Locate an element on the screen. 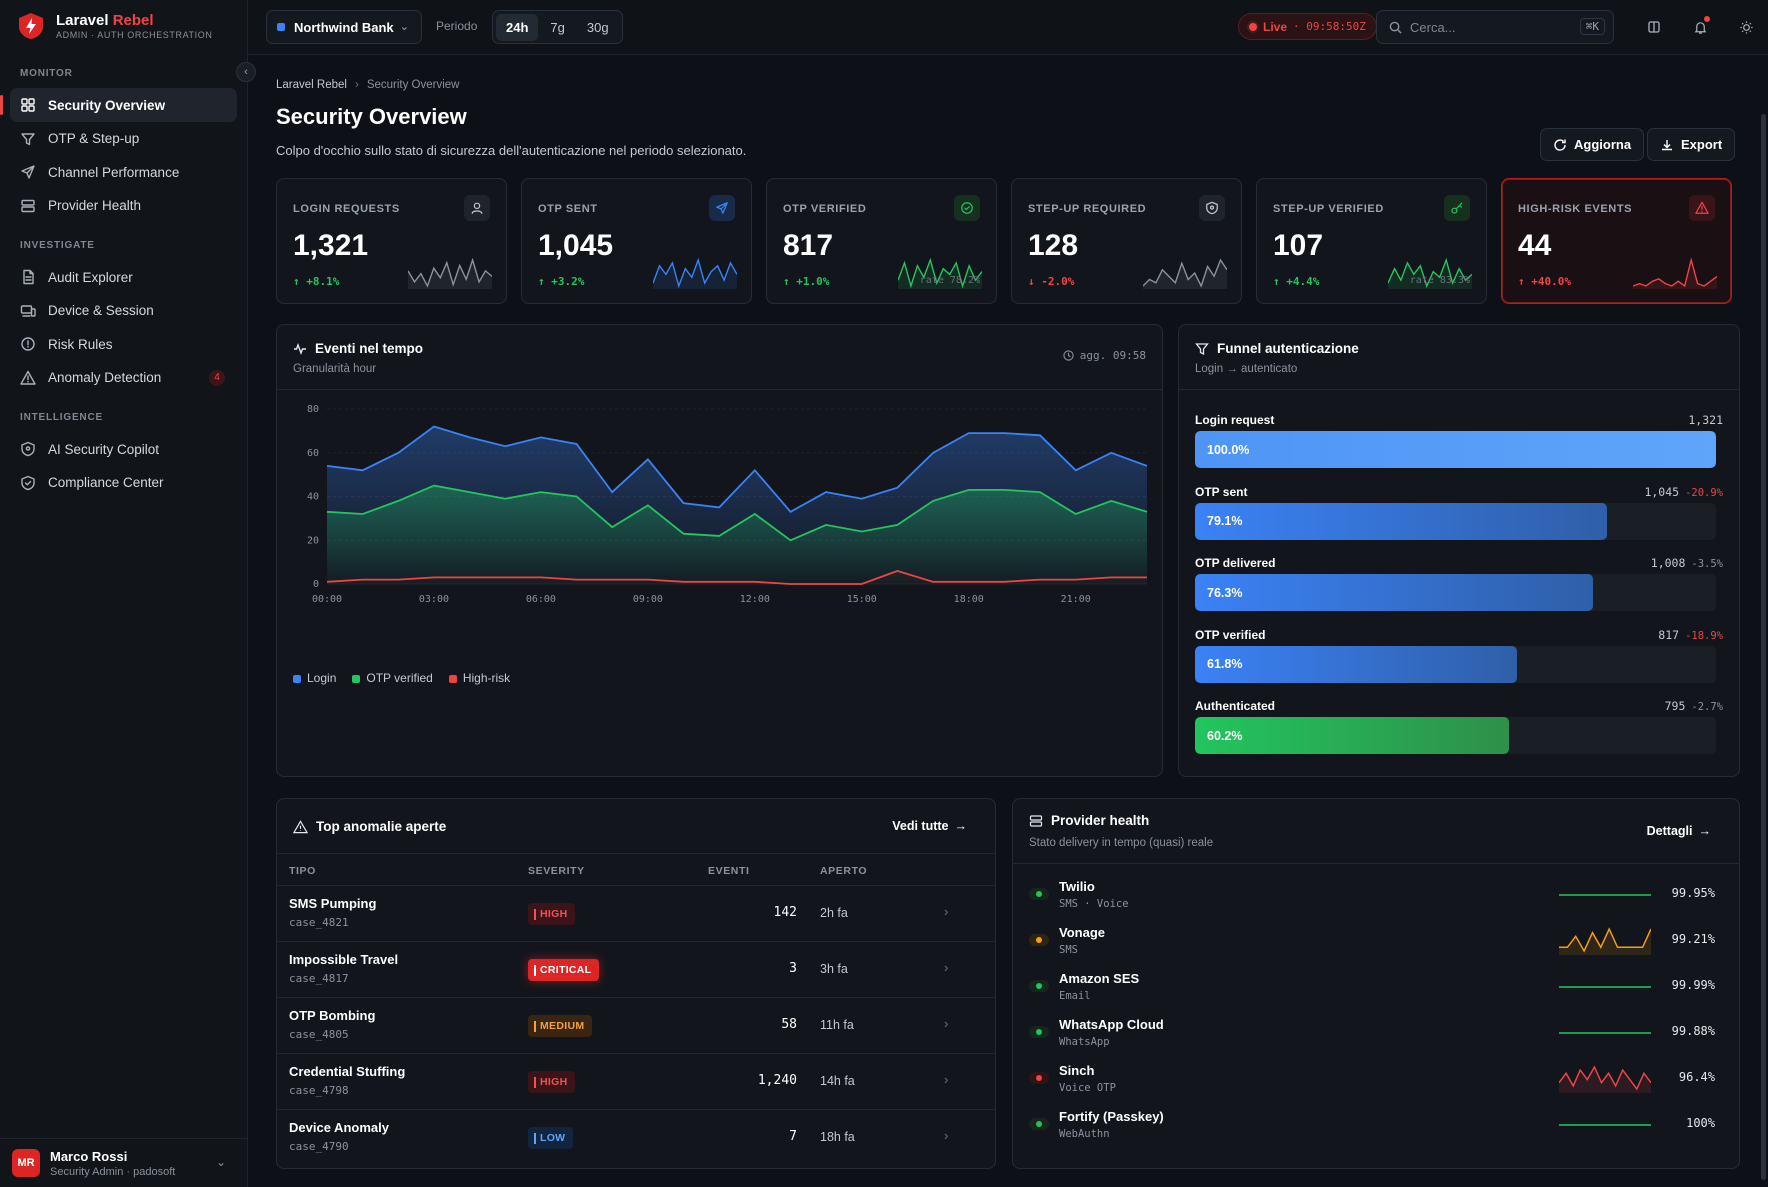 The width and height of the screenshot is (1768, 1187). x-tick-label: 12:00 is located at coordinates (755, 599).